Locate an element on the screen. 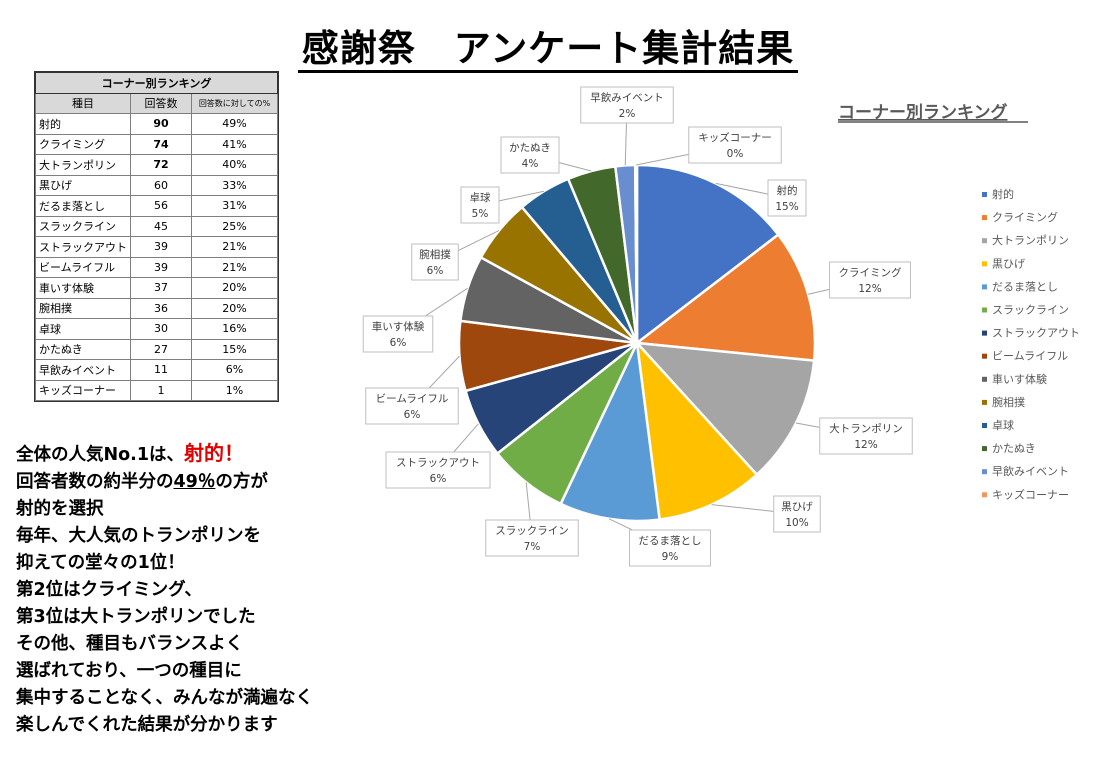 Image resolution: width=1096 pixels, height=757 pixels. row-count: 11 is located at coordinates (161, 370).